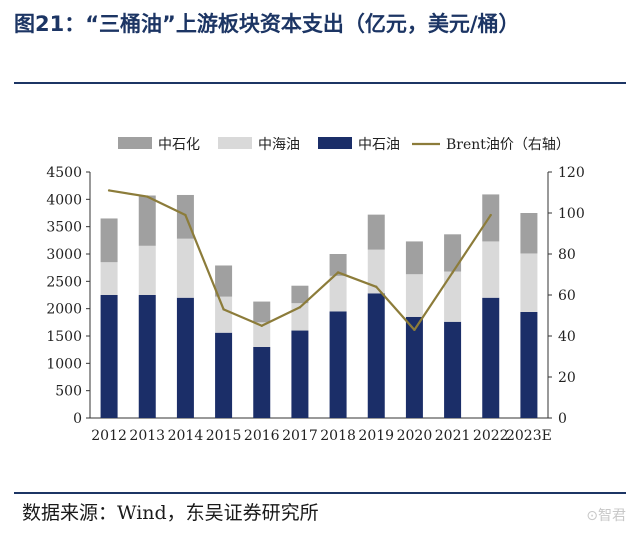 The image size is (640, 540). What do you see at coordinates (320, 493) in the screenshot?
I see `bottom-divider` at bounding box center [320, 493].